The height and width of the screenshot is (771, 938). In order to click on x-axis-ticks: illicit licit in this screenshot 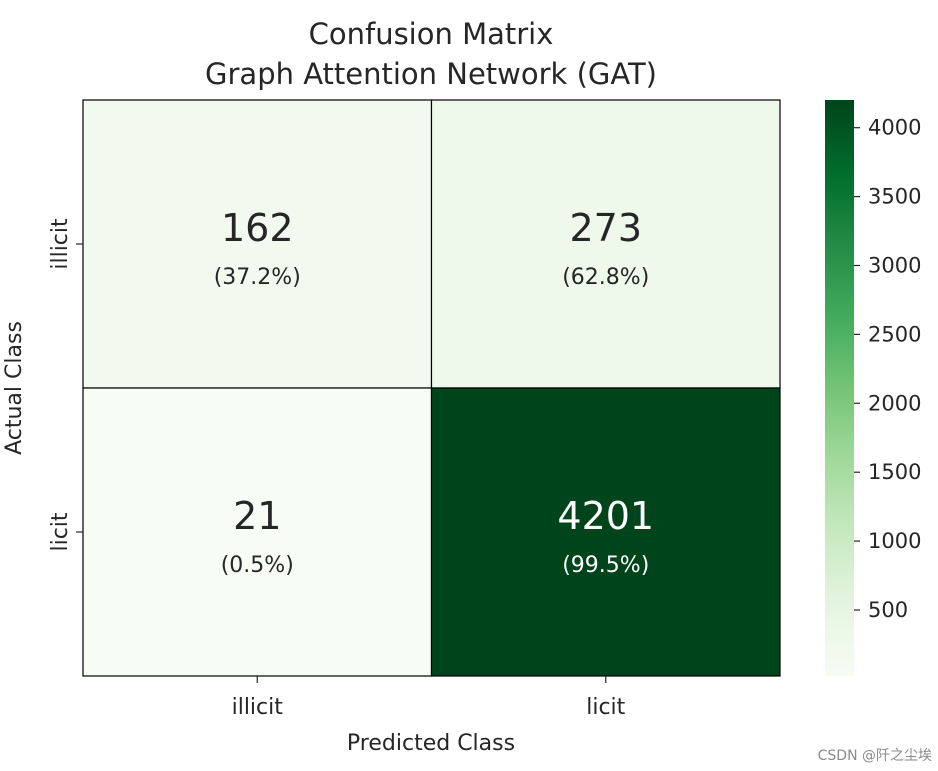, I will do `click(429, 698)`.